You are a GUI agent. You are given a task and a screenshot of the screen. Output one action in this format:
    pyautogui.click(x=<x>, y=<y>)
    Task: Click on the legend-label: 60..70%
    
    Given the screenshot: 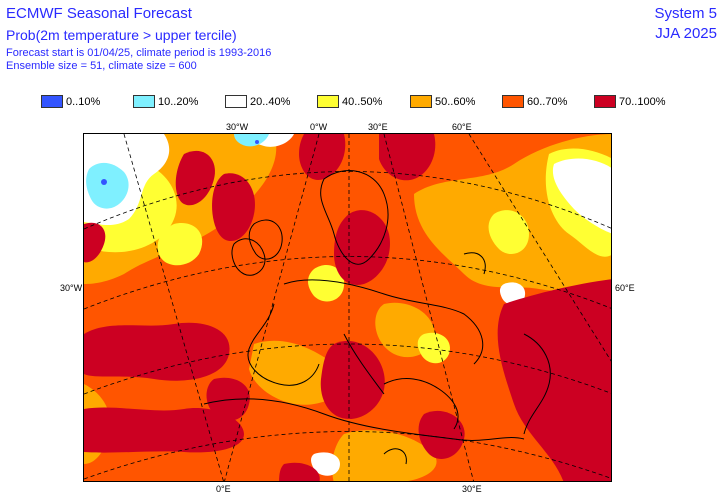 What is the action you would take?
    pyautogui.click(x=547, y=102)
    